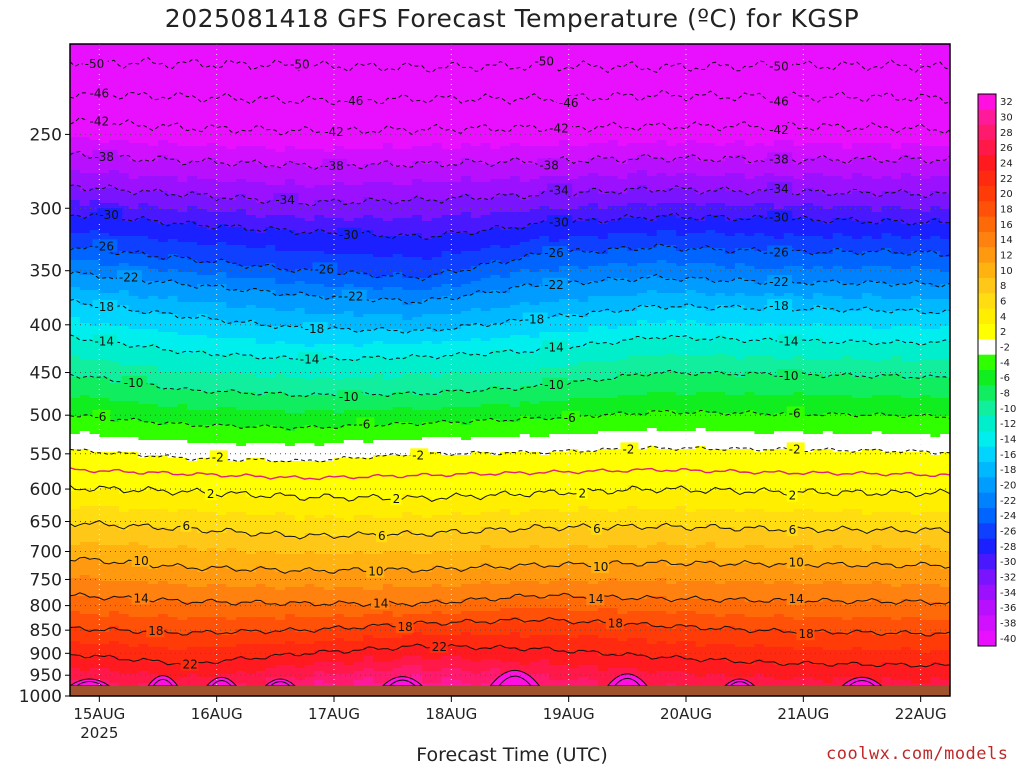 The image size is (1024, 768). What do you see at coordinates (1008, 409) in the screenshot?
I see `colorbar-label: -10` at bounding box center [1008, 409].